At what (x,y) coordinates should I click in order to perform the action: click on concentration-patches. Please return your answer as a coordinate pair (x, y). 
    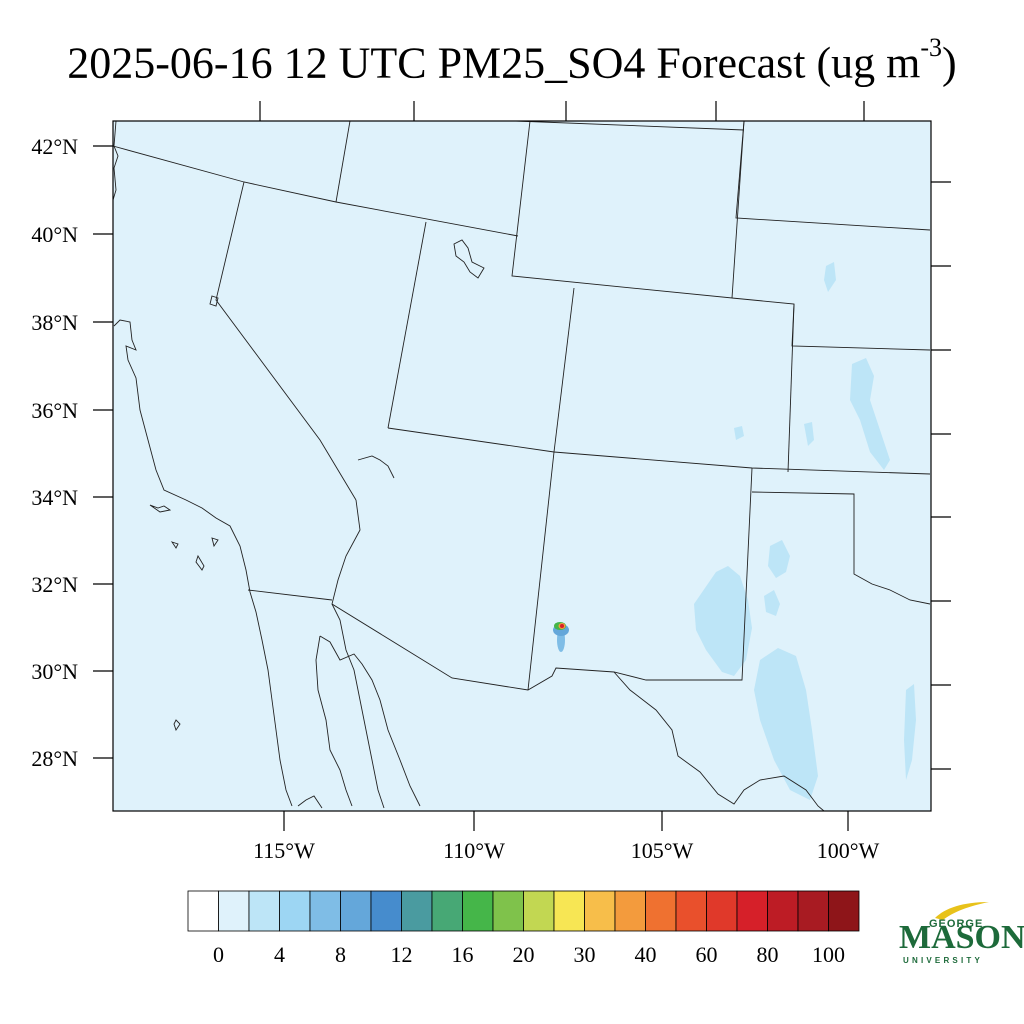
    Looking at the image, I should click on (805, 531).